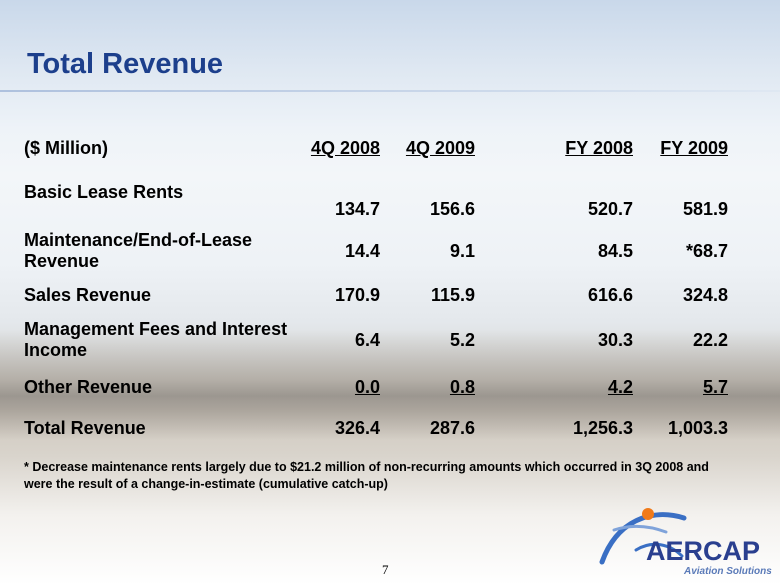 The height and width of the screenshot is (585, 780). Describe the element at coordinates (462, 250) in the screenshot. I see `cell-4q-2009: 9.1` at that location.